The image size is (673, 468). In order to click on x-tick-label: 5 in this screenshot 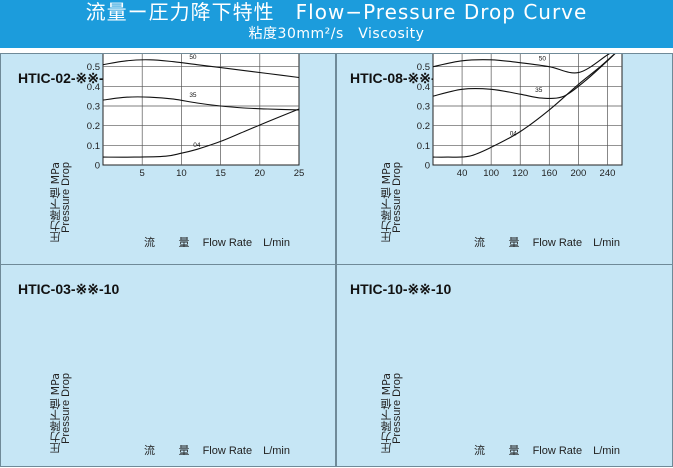, I will do `click(142, 173)`.